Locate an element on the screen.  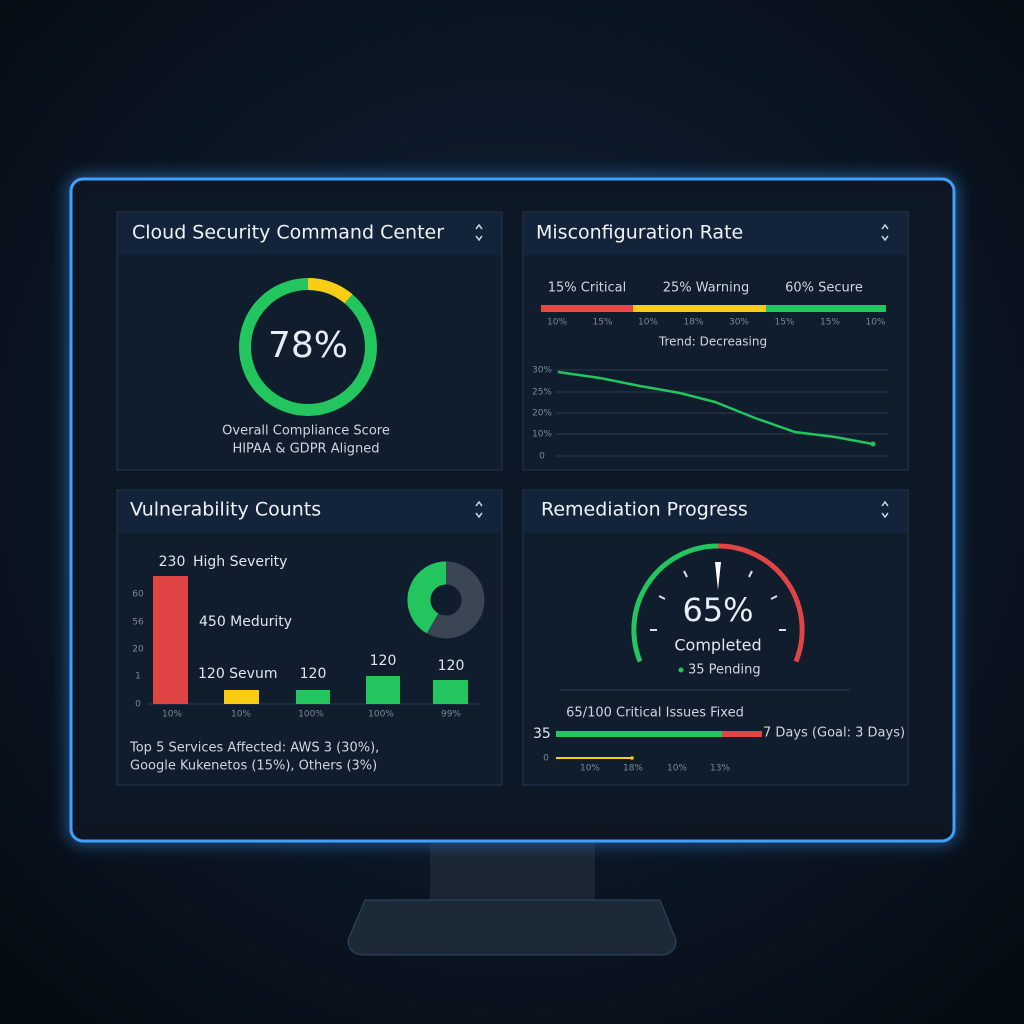
panel-title: Vulnerability Counts is located at coordinates (225, 510).